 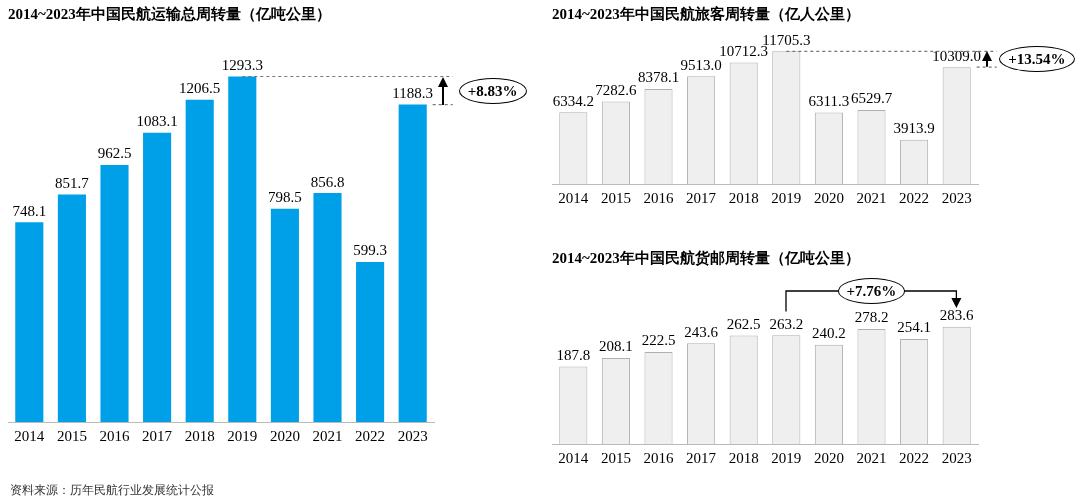 I want to click on data-label: 254.1, so click(x=914, y=327).